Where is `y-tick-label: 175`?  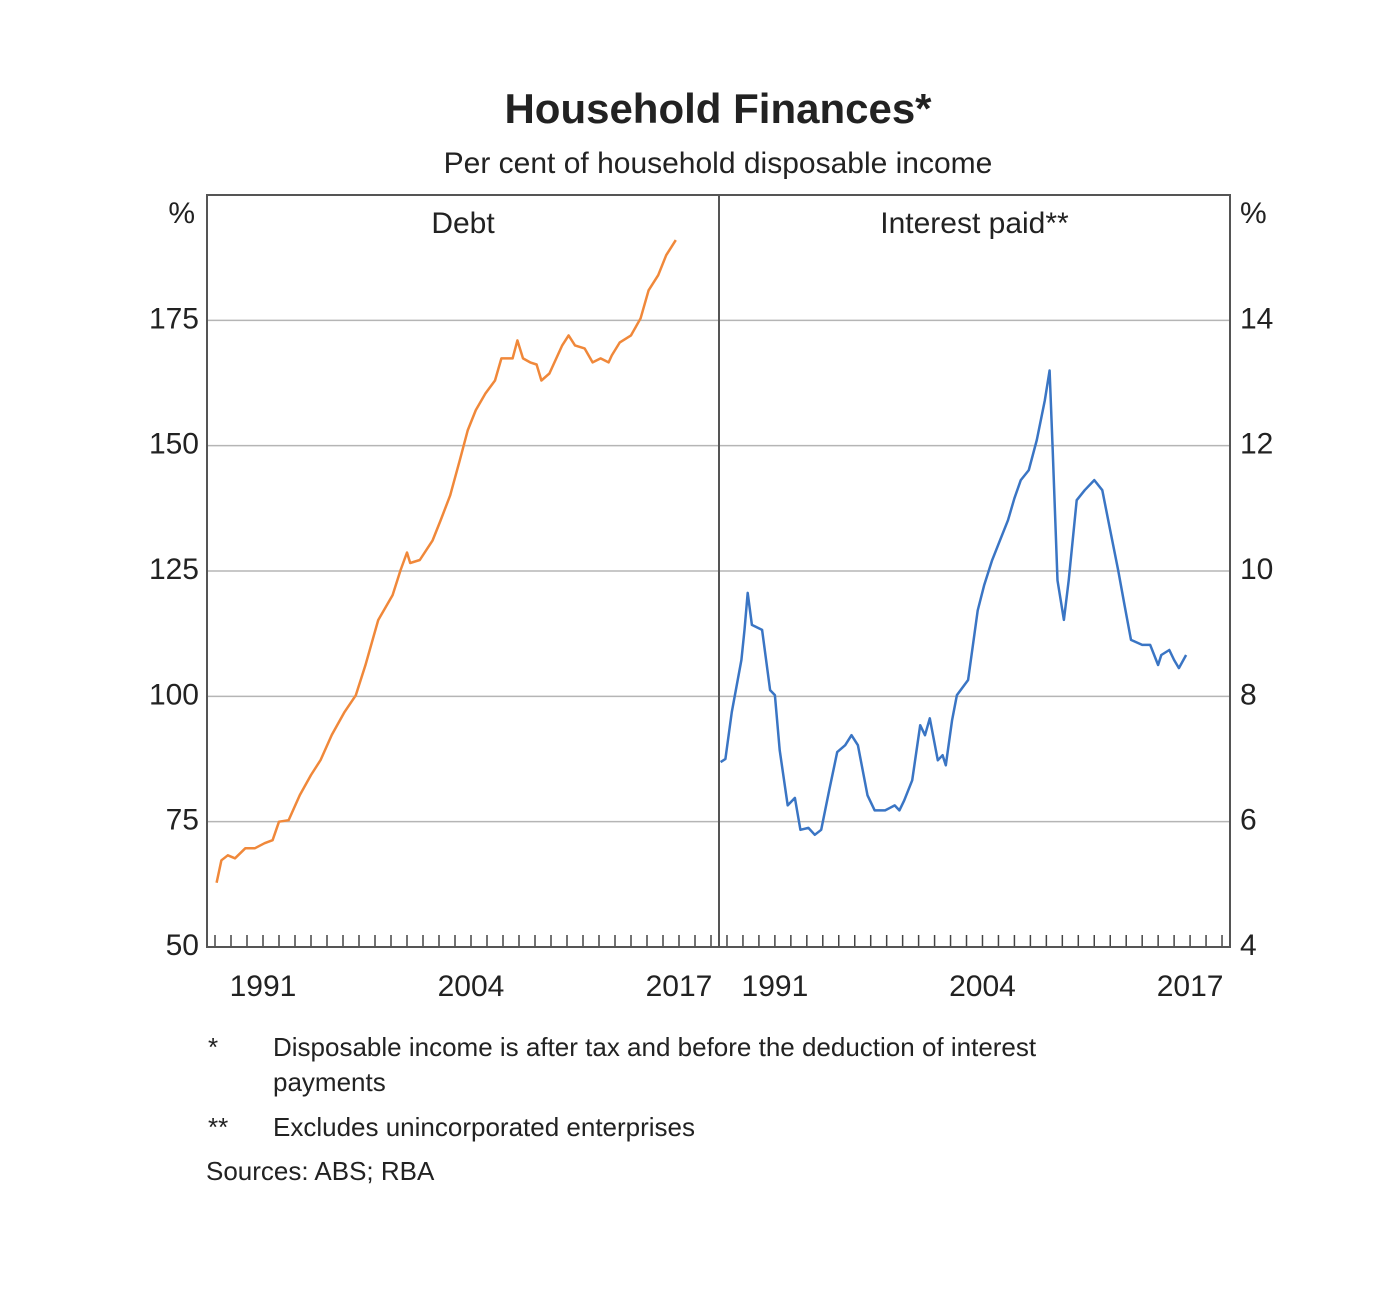 y-tick-label: 175 is located at coordinates (174, 318).